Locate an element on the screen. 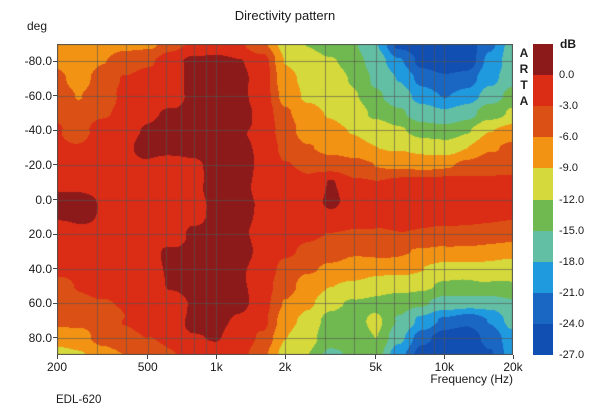 The width and height of the screenshot is (600, 419). colorbar-tick-label: -3.0 is located at coordinates (568, 106).